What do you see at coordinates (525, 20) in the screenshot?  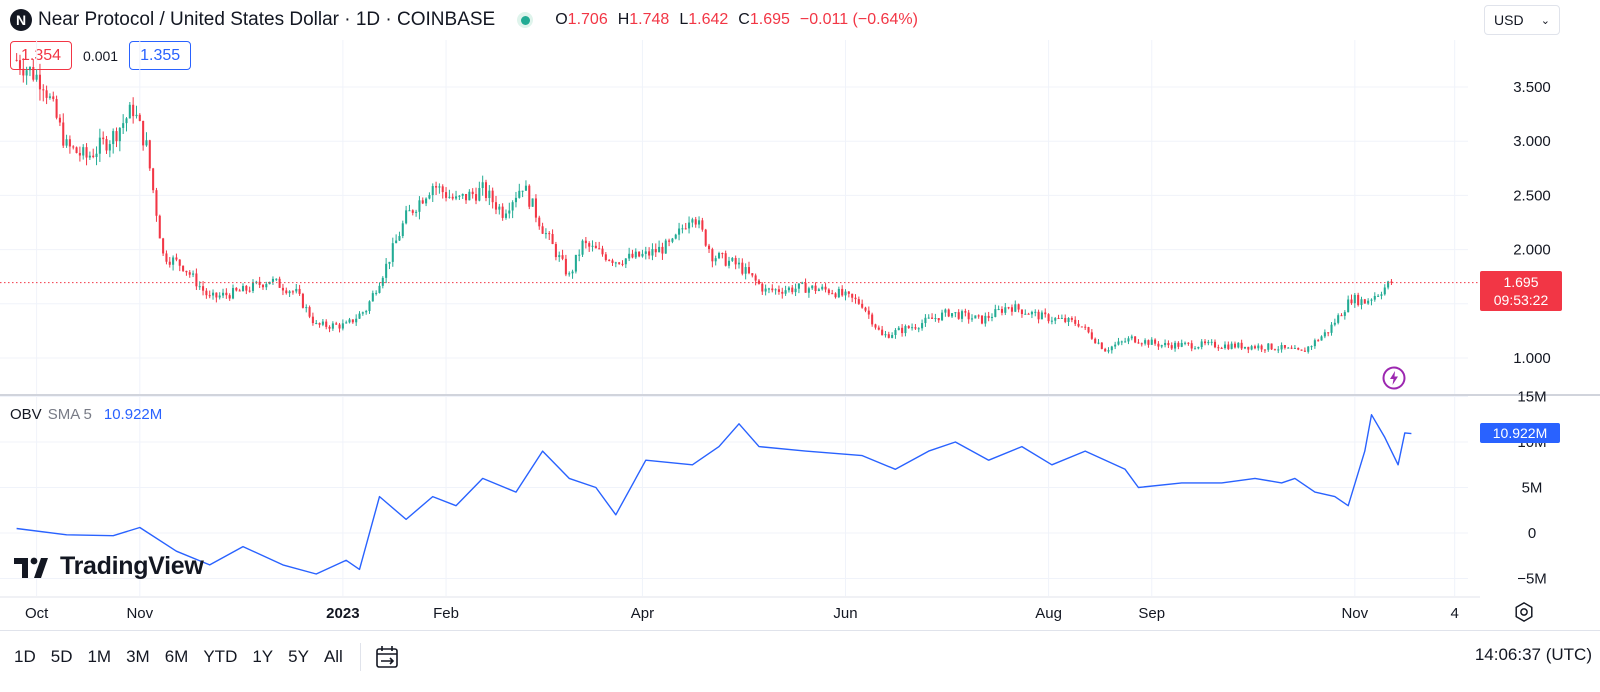 I see `market-status-icon` at bounding box center [525, 20].